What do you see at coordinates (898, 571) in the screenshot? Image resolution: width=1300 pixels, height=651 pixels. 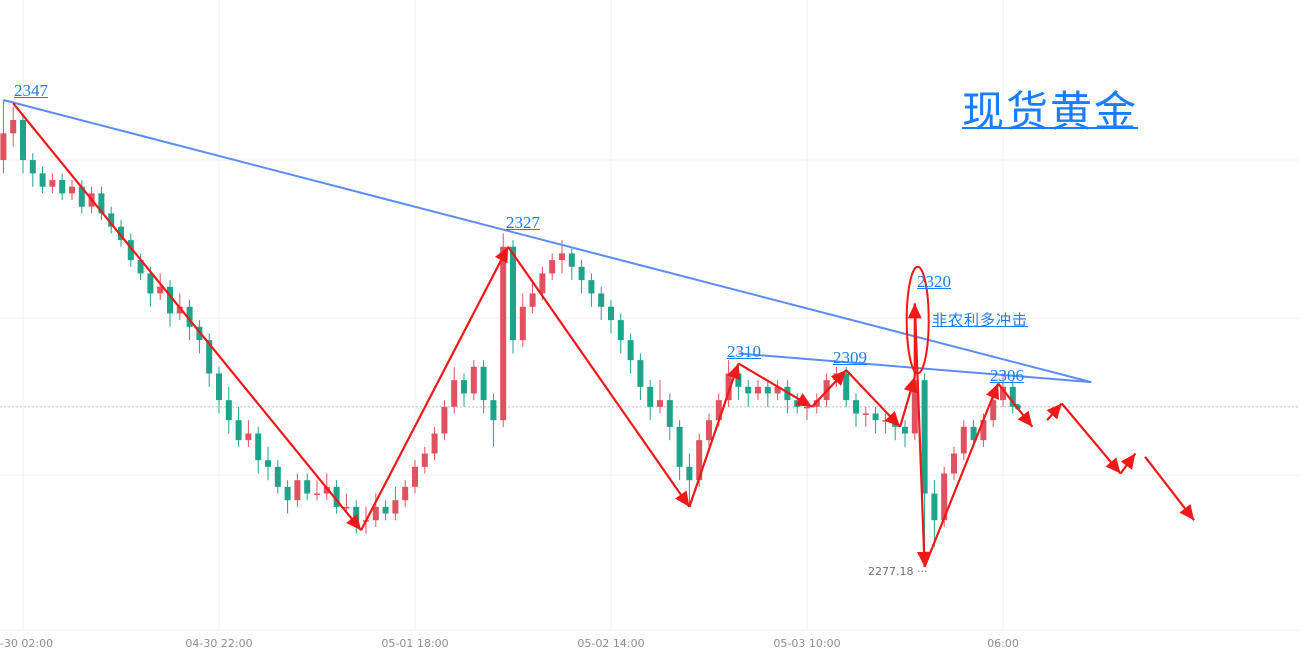 I see `low-price-marker: 2277.18 ···` at bounding box center [898, 571].